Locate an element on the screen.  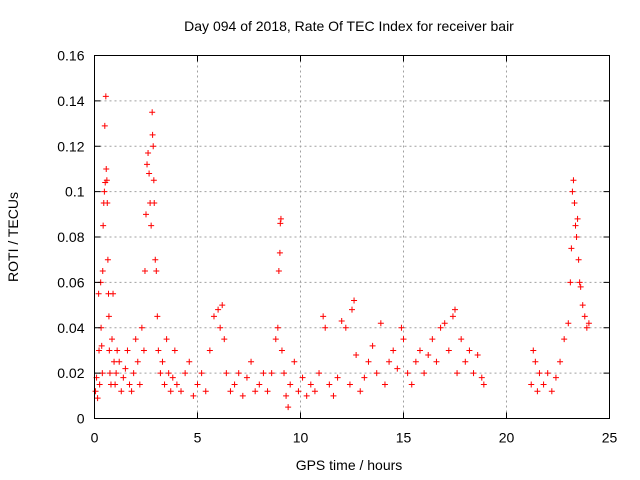
x-tick-label: 25 is located at coordinates (610, 438).